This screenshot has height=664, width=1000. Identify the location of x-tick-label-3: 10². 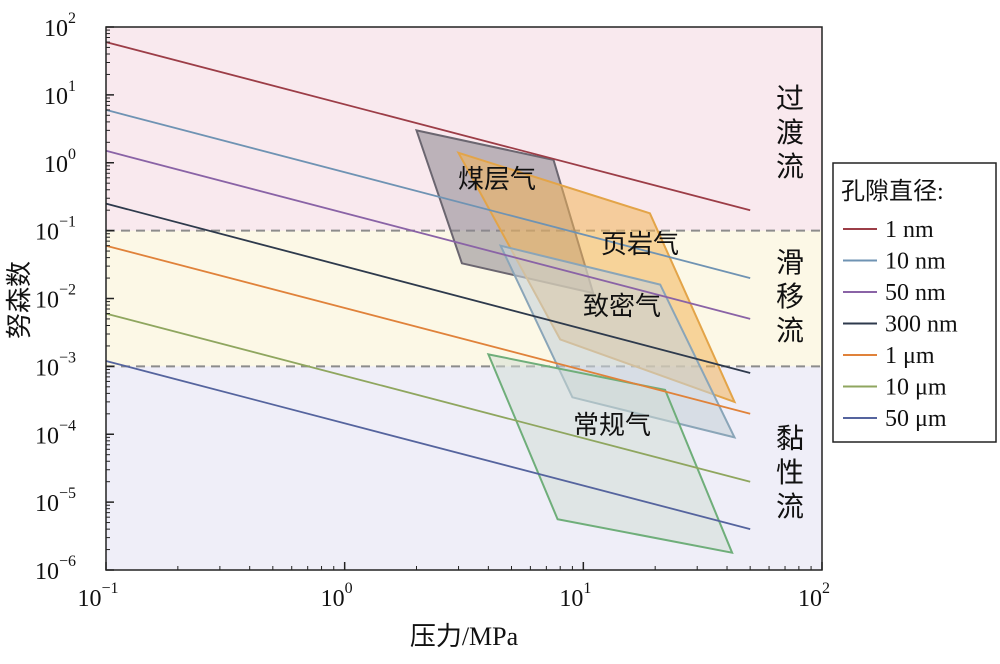
(814, 596).